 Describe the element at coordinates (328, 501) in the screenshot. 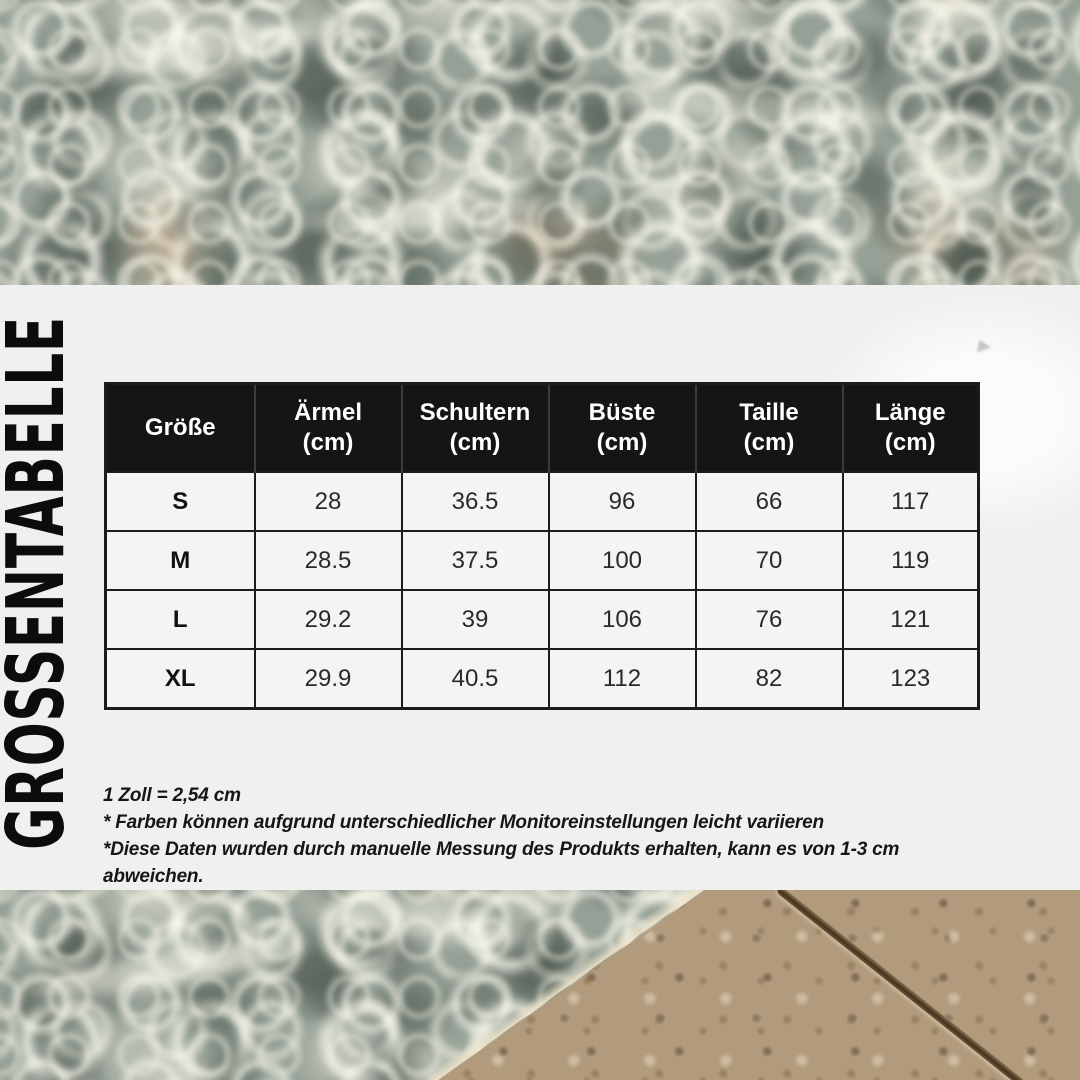

I see `cell-aermel: 28` at that location.